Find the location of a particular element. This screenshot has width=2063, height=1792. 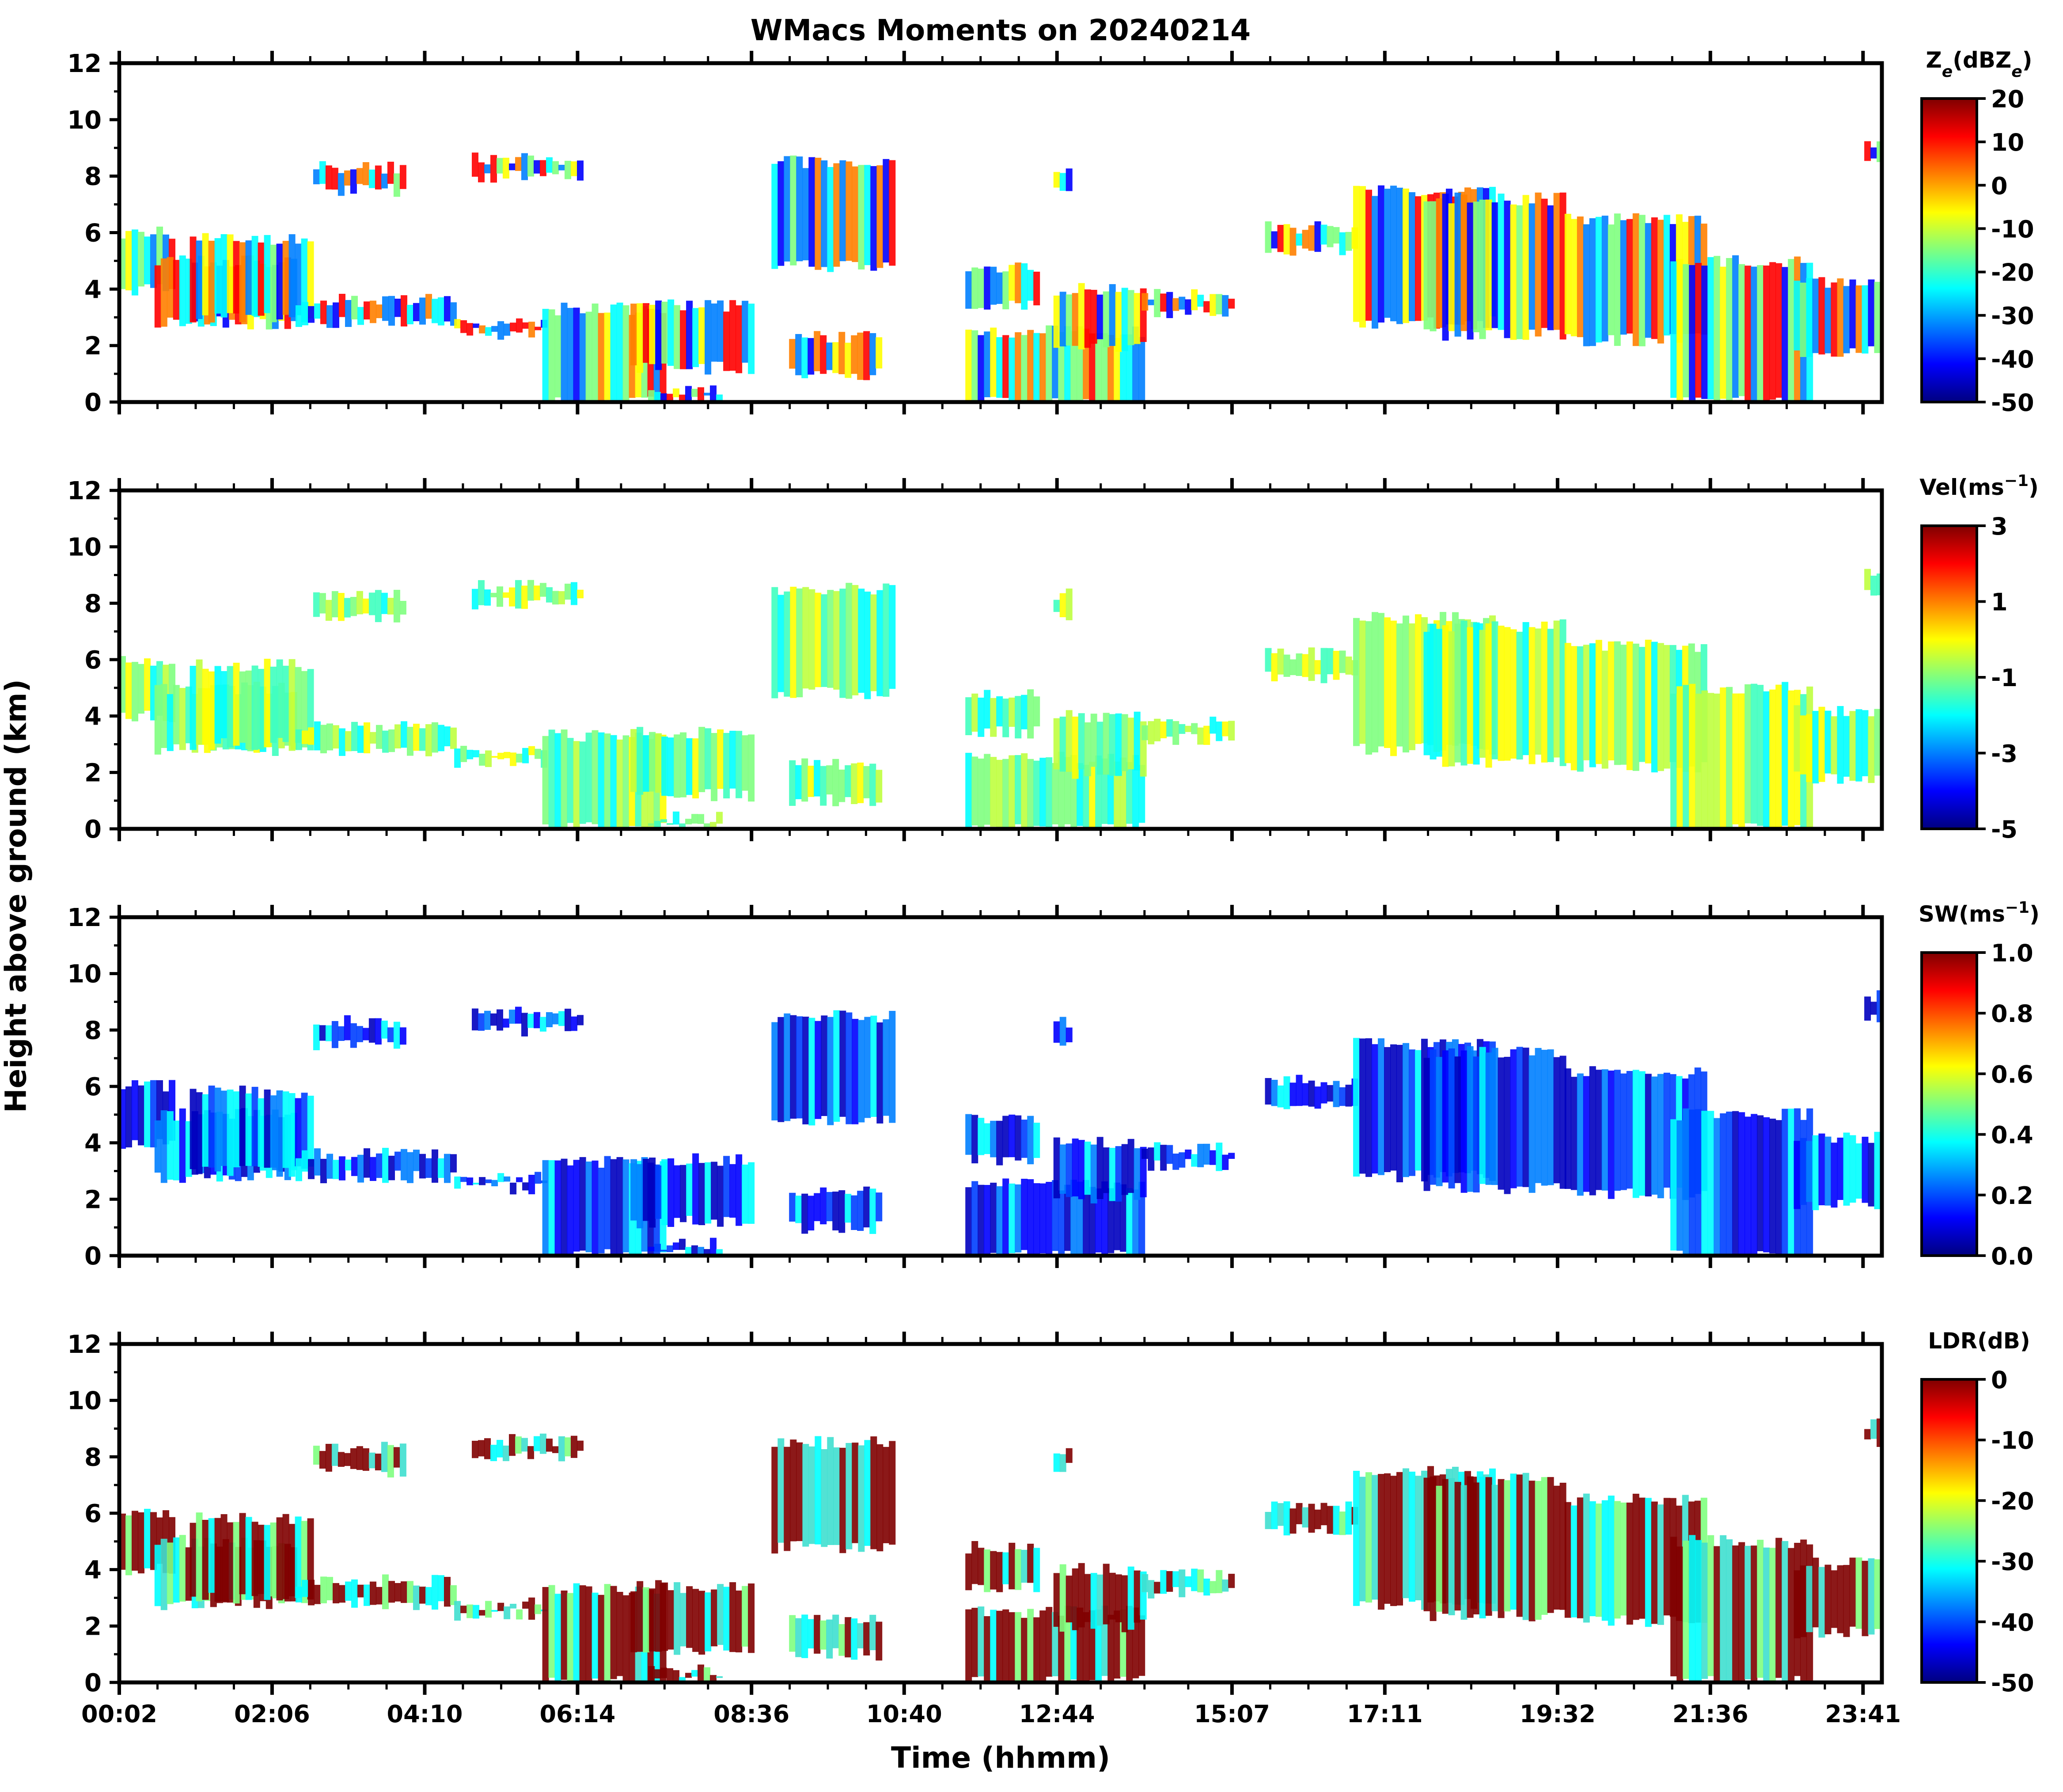

colorbar-tick-label: -40 is located at coordinates (2013, 359).